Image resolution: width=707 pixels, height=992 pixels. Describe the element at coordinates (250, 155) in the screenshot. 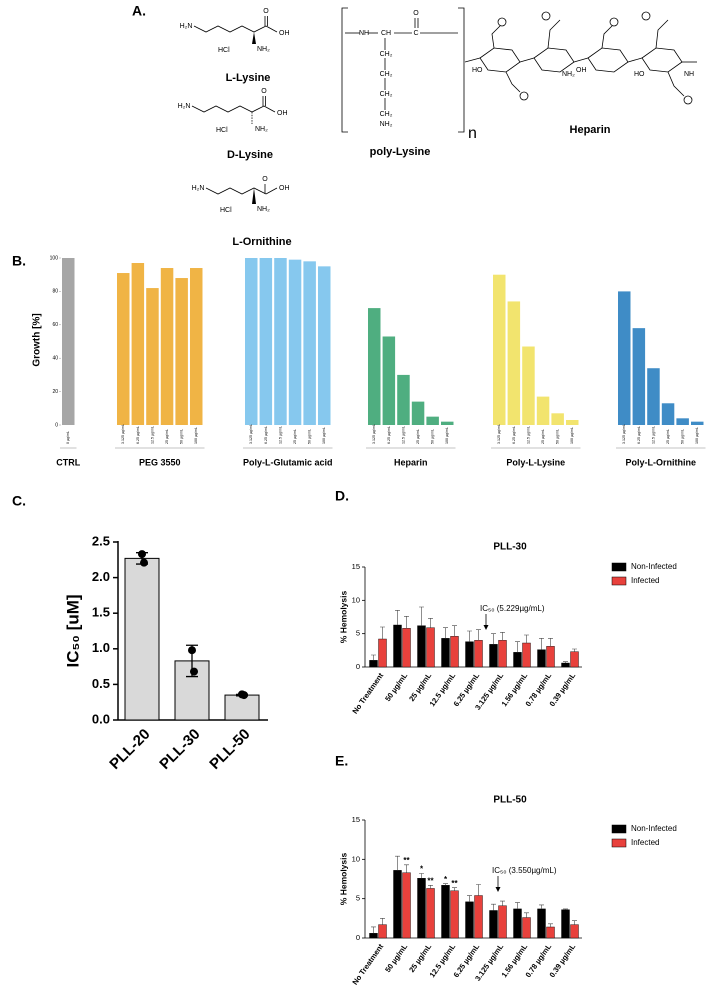

I see `structure-name: D-Lysine` at that location.